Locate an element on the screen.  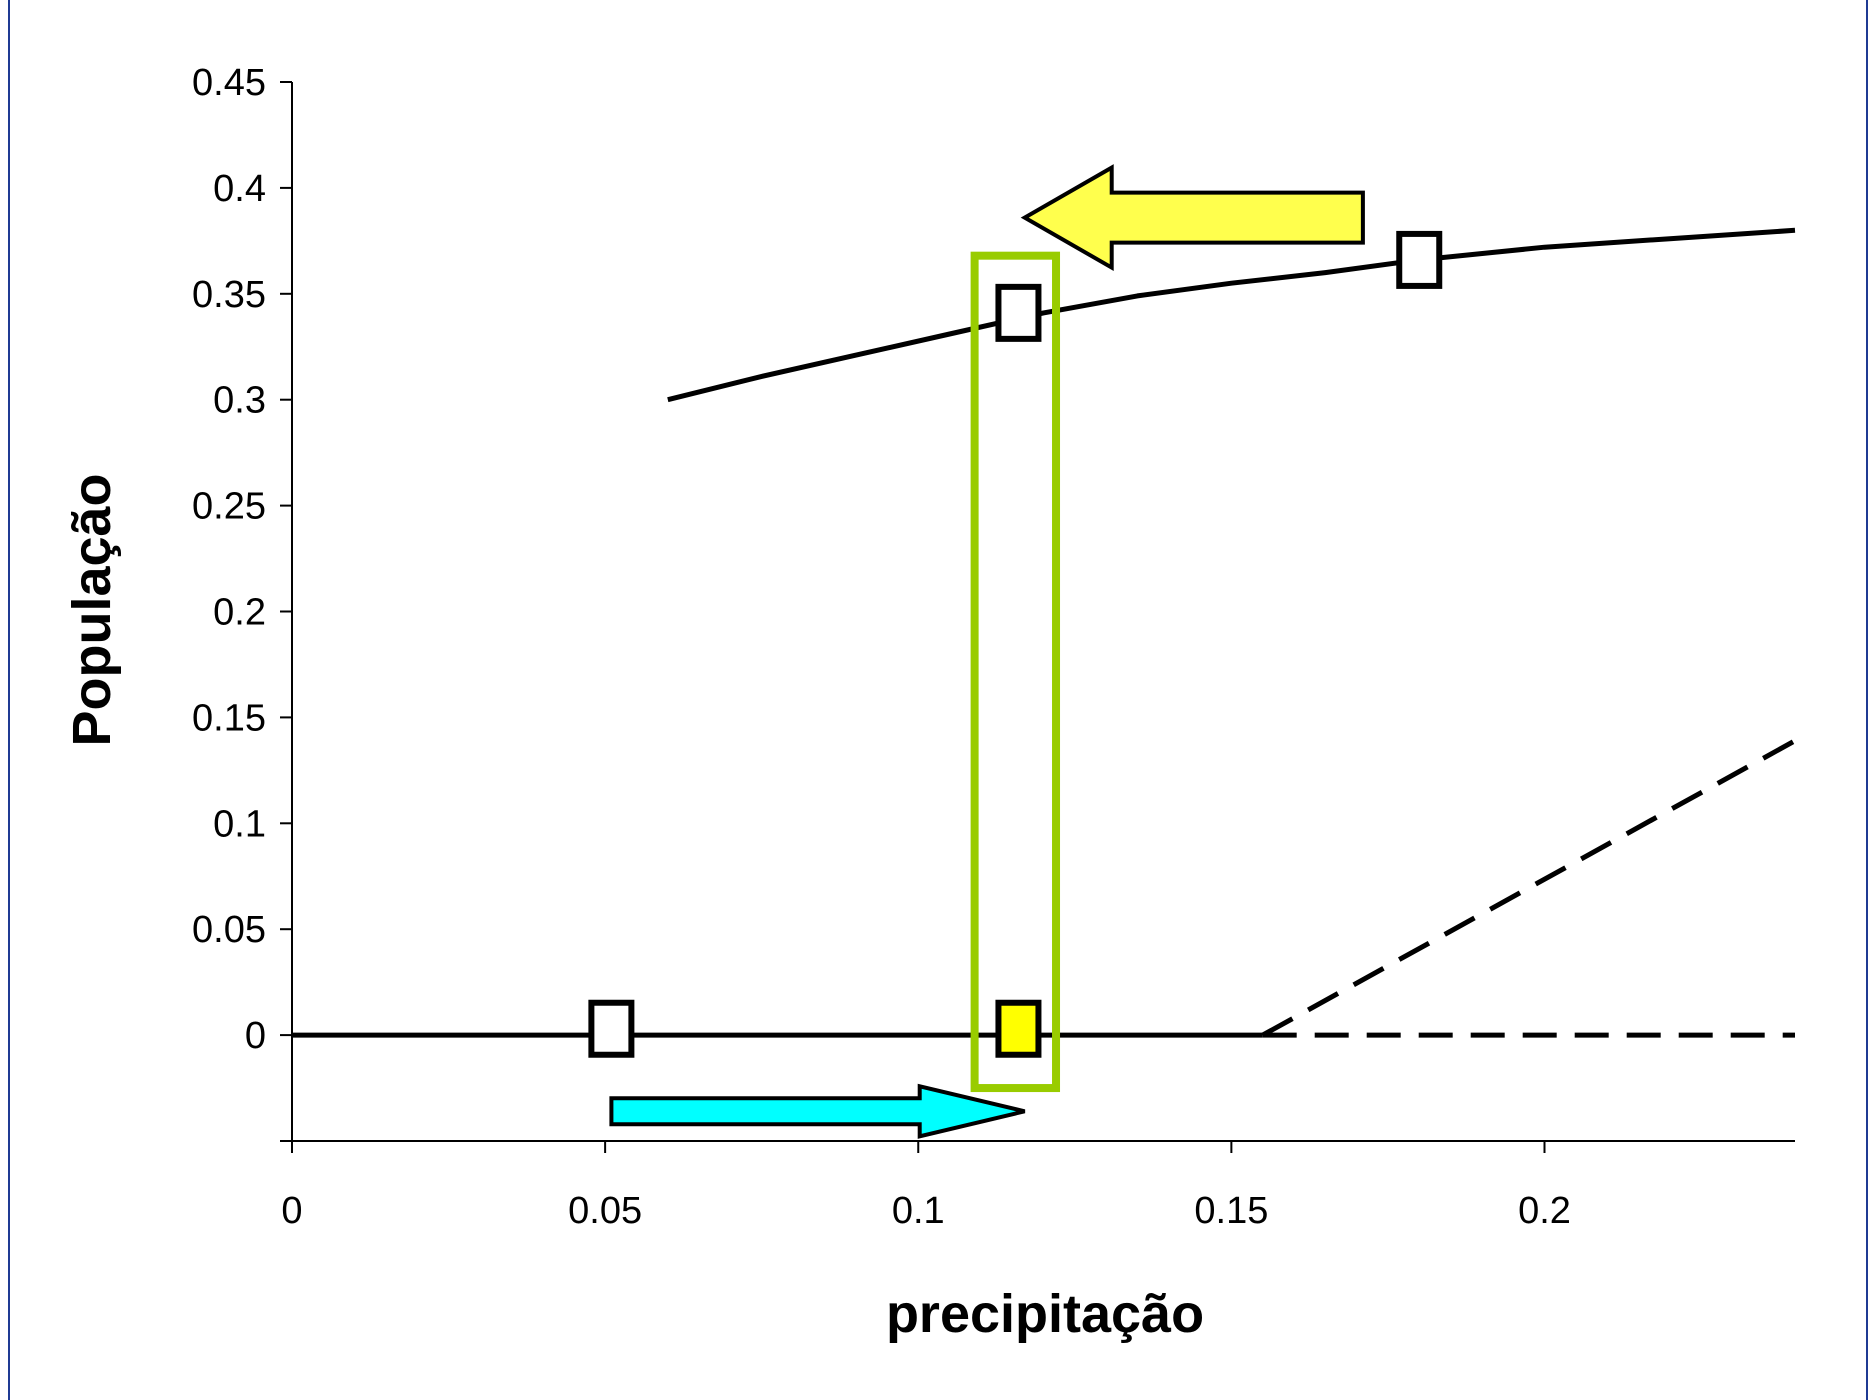
y-tick-label: 0.15 is located at coordinates (229, 718).